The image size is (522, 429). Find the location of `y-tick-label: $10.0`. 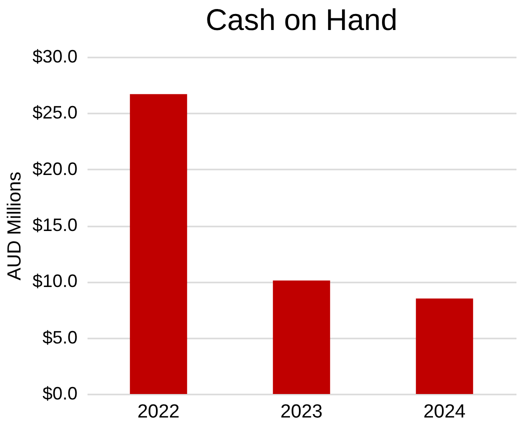

y-tick-label: $10.0 is located at coordinates (55, 281).